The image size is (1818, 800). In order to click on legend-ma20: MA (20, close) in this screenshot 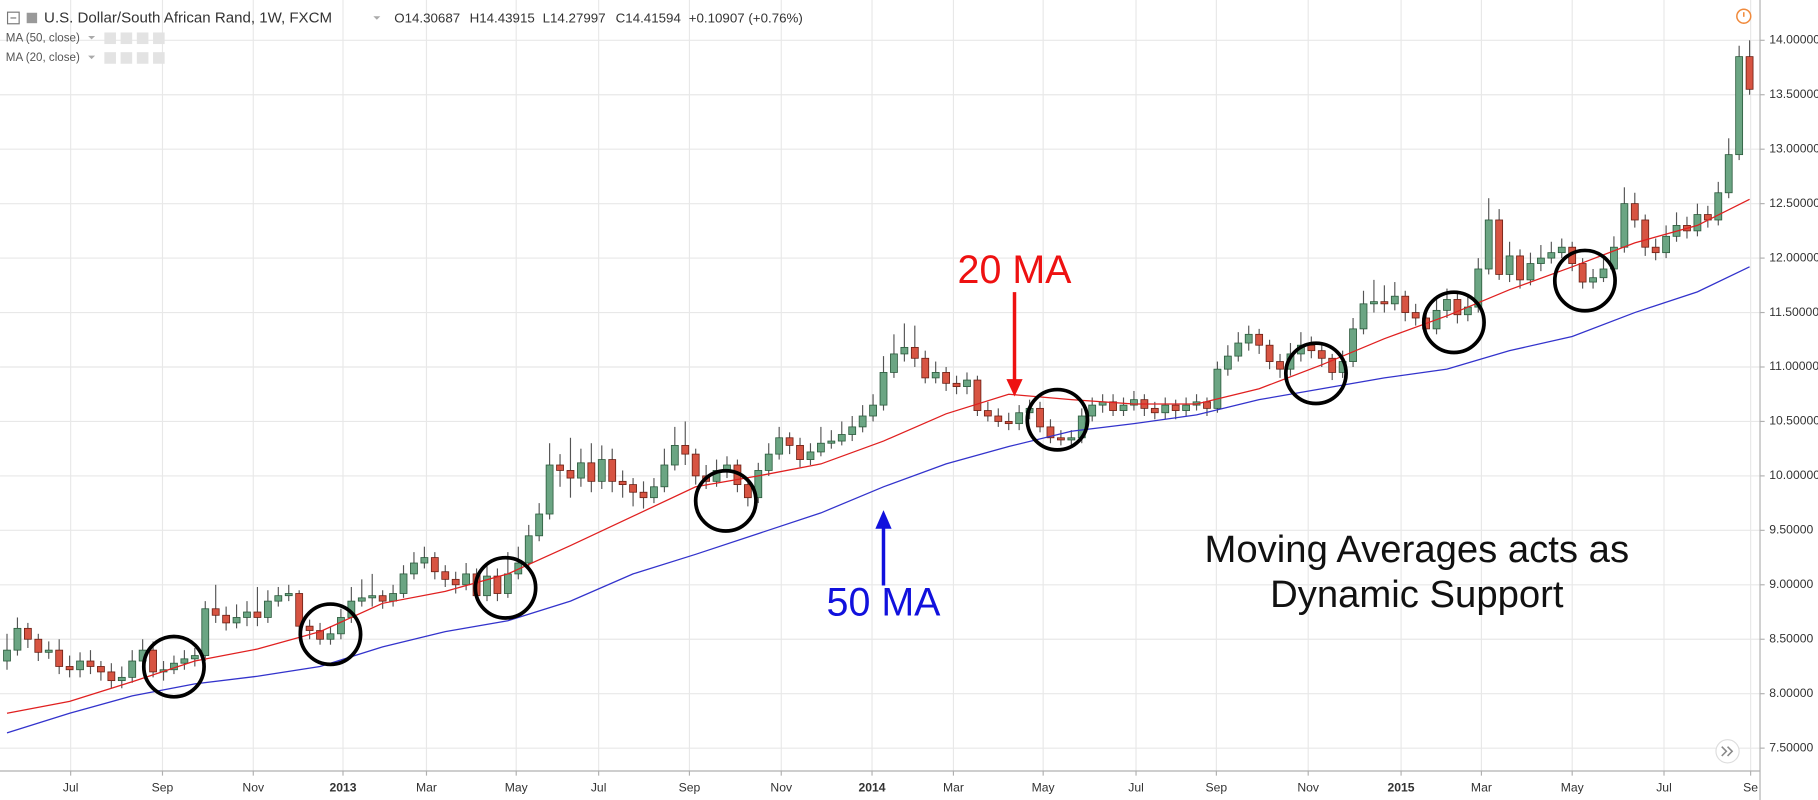, I will do `click(43, 58)`.